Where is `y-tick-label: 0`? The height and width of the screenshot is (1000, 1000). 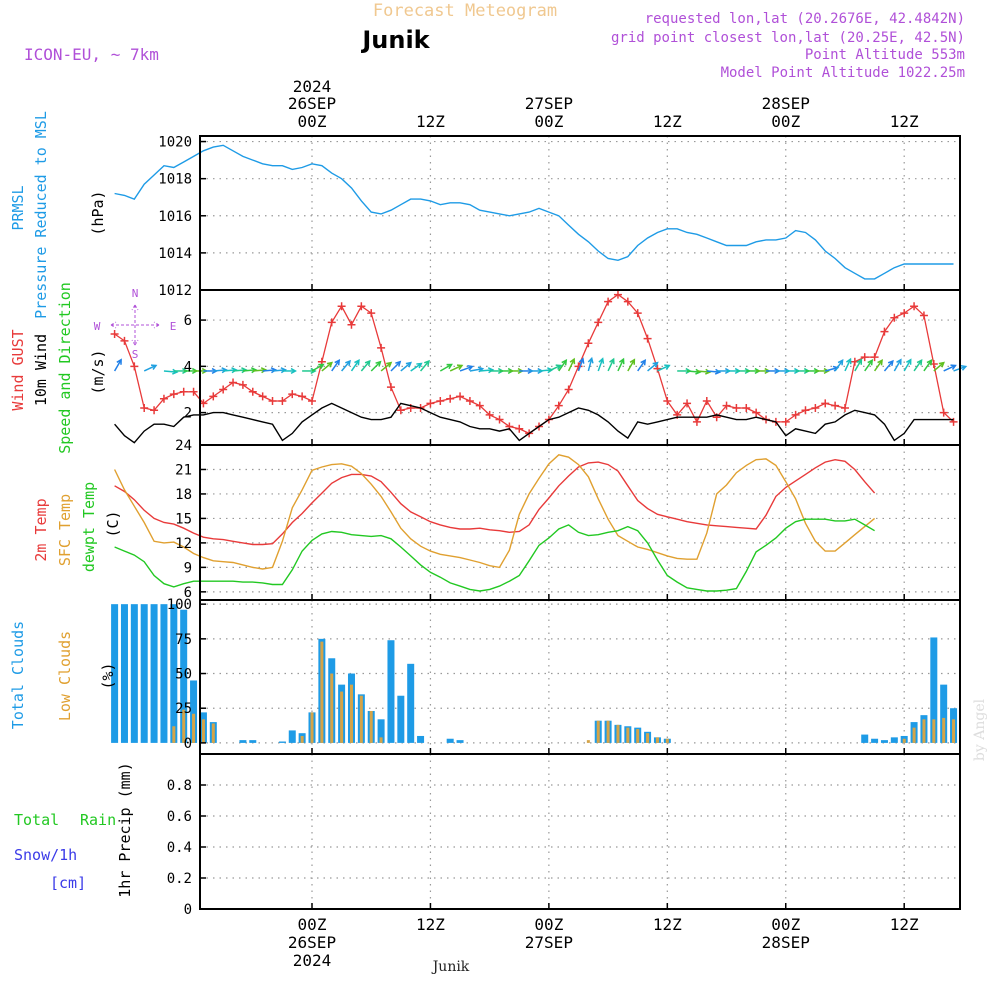
y-tick-label: 0 is located at coordinates (188, 910).